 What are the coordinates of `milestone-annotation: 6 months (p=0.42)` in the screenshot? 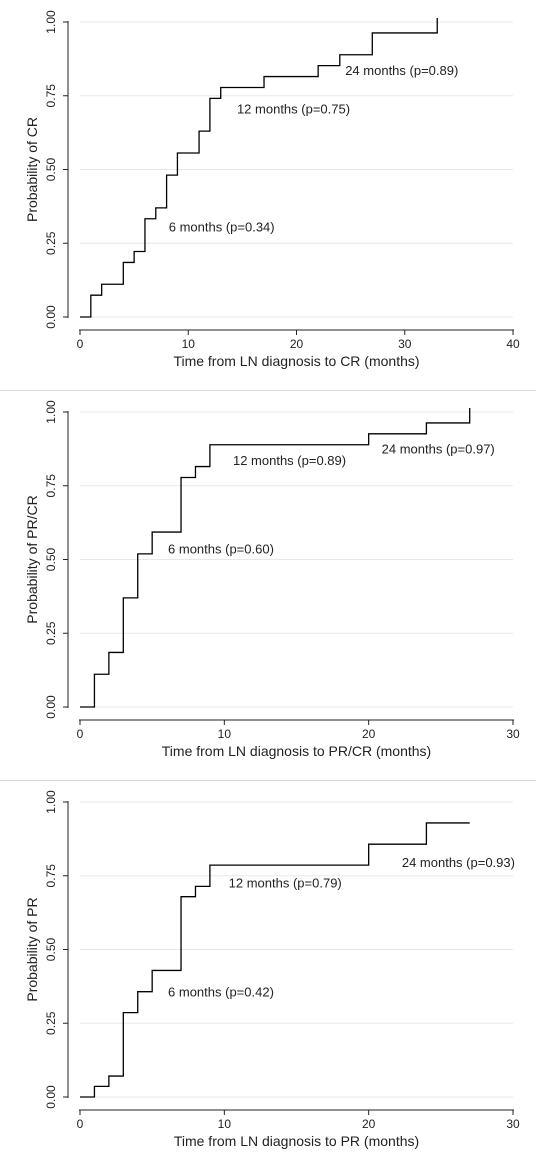 It's located at (221, 992).